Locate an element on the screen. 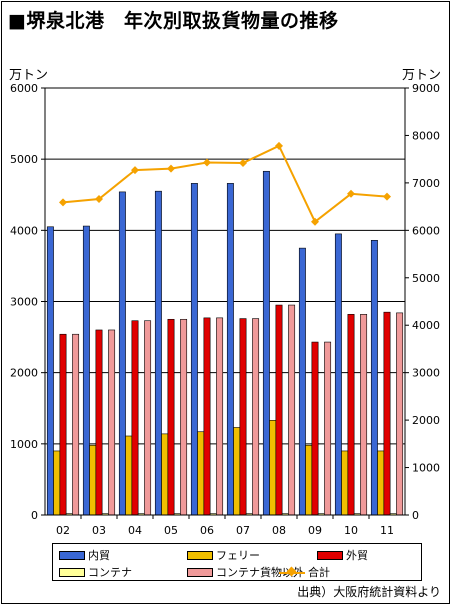 The height and width of the screenshot is (607, 453). y-left-tick-label: 5000 is located at coordinates (24, 159).